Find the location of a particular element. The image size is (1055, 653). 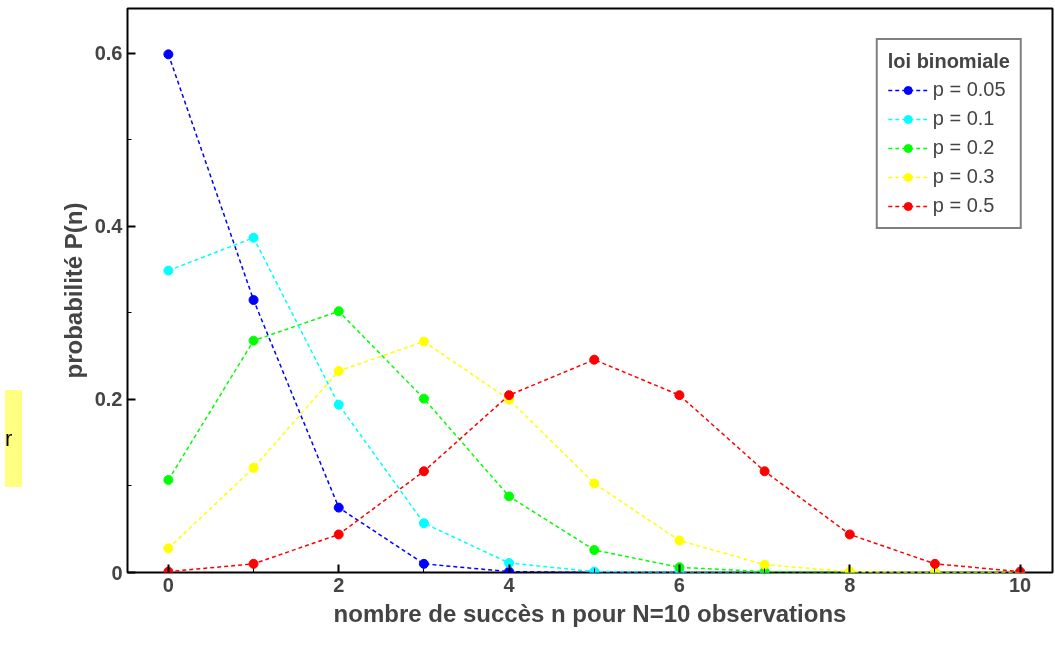

y-tick-label: 0.6 is located at coordinates (108, 53).